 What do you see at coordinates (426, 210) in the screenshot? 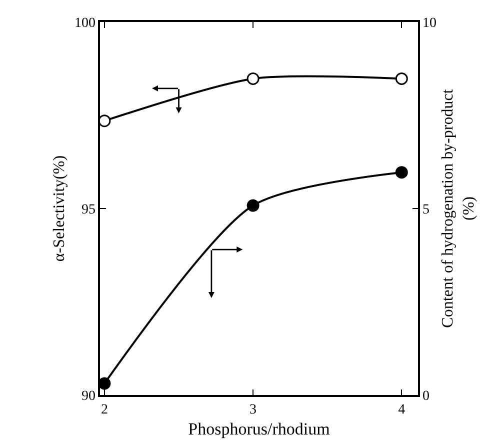
I see `y2-tick-label: 5` at bounding box center [426, 210].